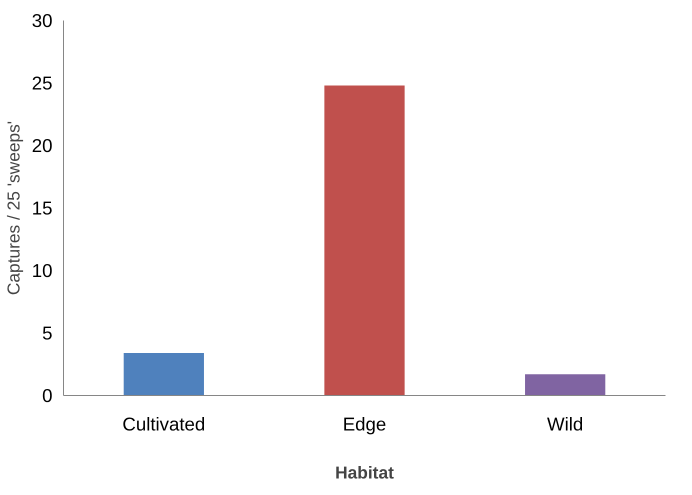  Describe the element at coordinates (14, 208) in the screenshot. I see `y-axis-title: Captures / 25 'sweeps'` at that location.